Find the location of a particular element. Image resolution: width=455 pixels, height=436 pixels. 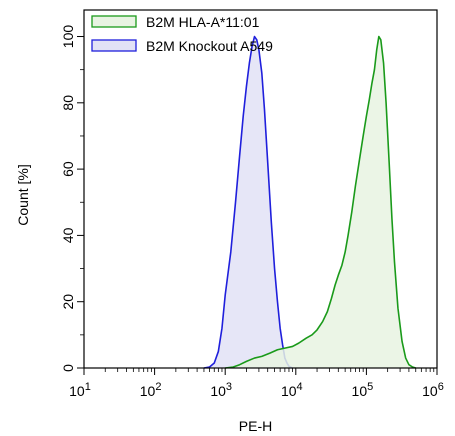

x-tick-label-3: 10⁴ is located at coordinates (292, 390).